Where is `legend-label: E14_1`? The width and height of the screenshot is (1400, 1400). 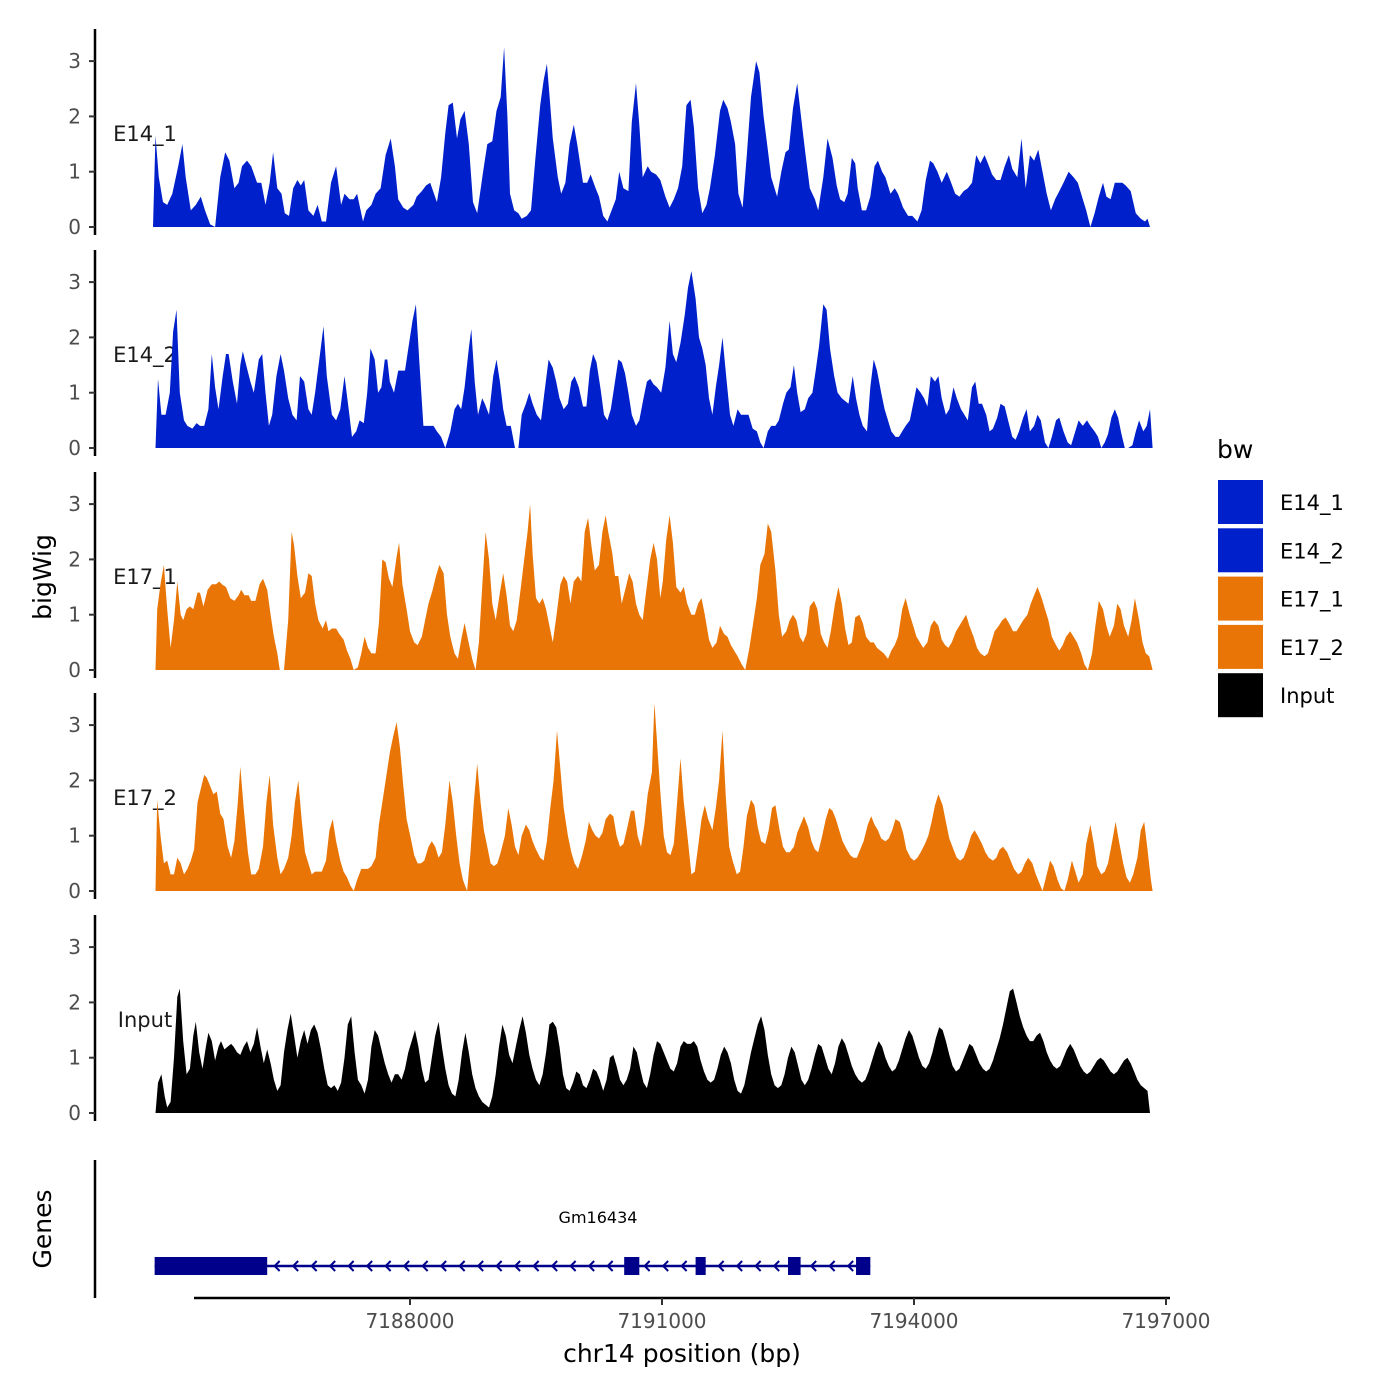 legend-label: E14_1 is located at coordinates (1312, 503).